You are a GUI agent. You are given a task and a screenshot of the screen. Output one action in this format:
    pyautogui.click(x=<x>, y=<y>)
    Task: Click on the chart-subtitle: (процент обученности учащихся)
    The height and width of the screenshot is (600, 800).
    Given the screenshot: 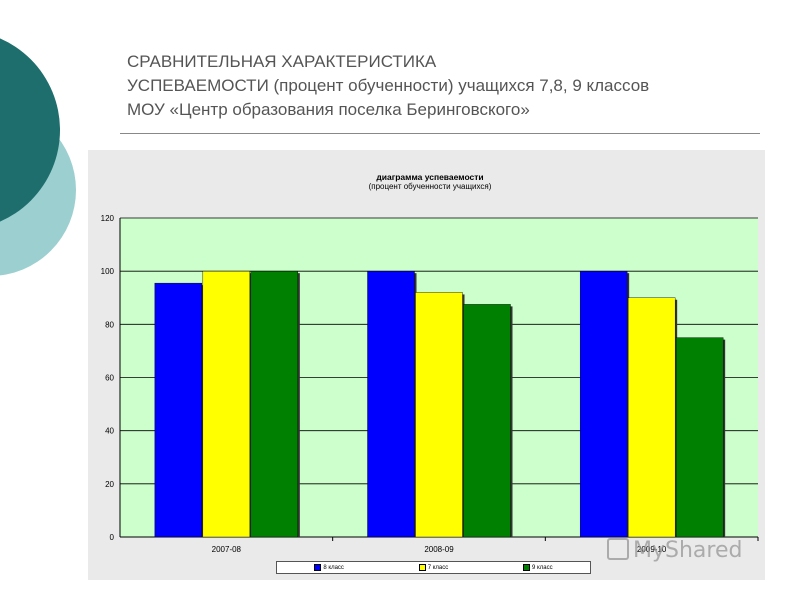 What is the action you would take?
    pyautogui.click(x=430, y=186)
    